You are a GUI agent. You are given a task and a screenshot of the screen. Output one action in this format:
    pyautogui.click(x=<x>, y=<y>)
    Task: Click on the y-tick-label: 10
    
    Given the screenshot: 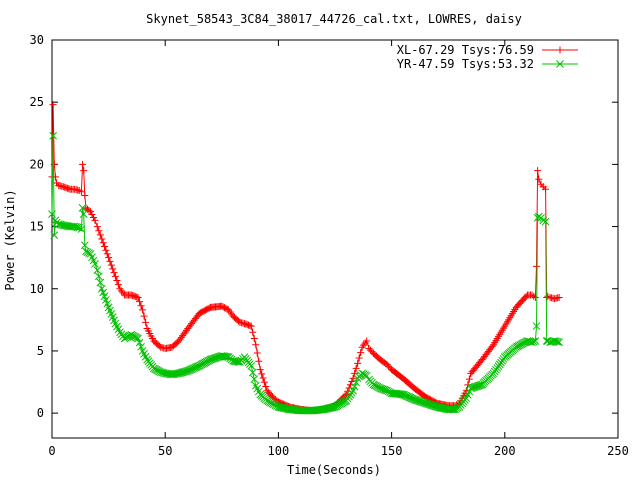 What is the action you would take?
    pyautogui.click(x=37, y=289)
    